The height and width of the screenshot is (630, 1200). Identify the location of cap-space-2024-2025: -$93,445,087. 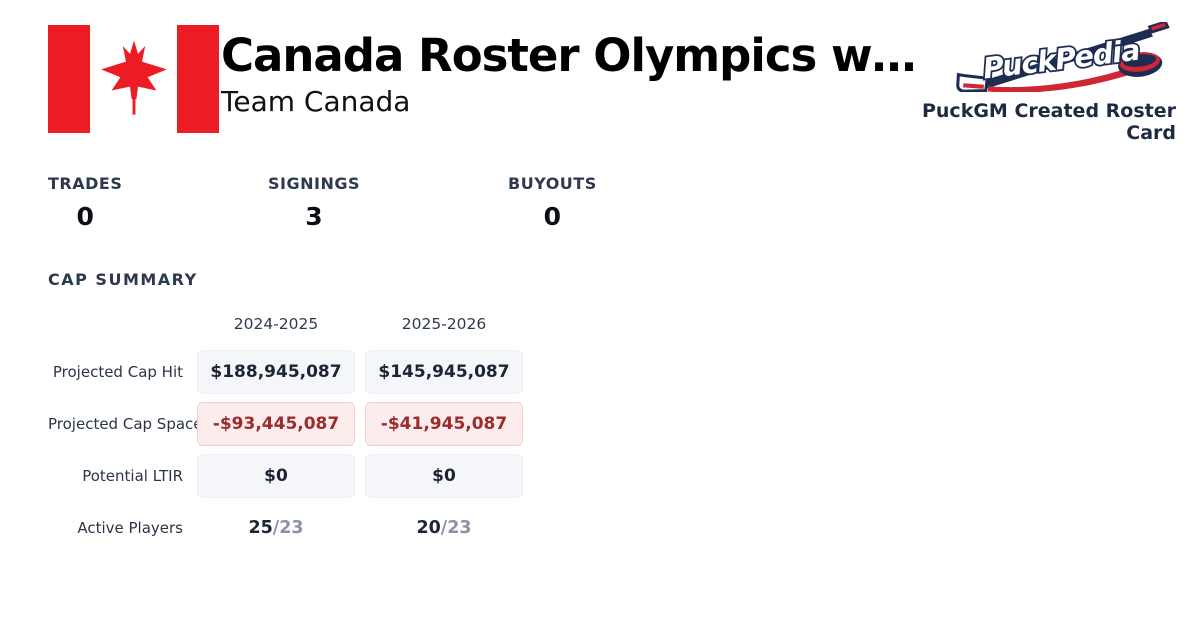
(276, 424).